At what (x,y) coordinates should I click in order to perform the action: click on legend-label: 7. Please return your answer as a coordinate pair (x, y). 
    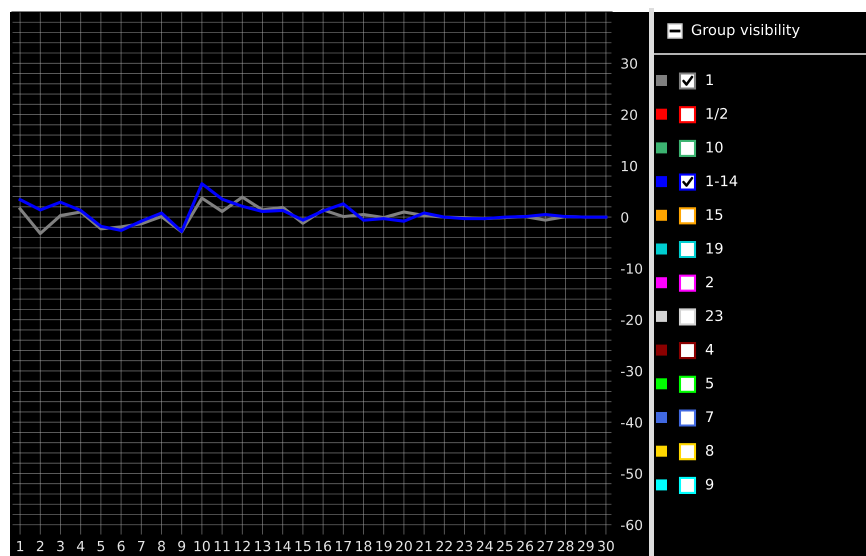
    Looking at the image, I should click on (710, 416).